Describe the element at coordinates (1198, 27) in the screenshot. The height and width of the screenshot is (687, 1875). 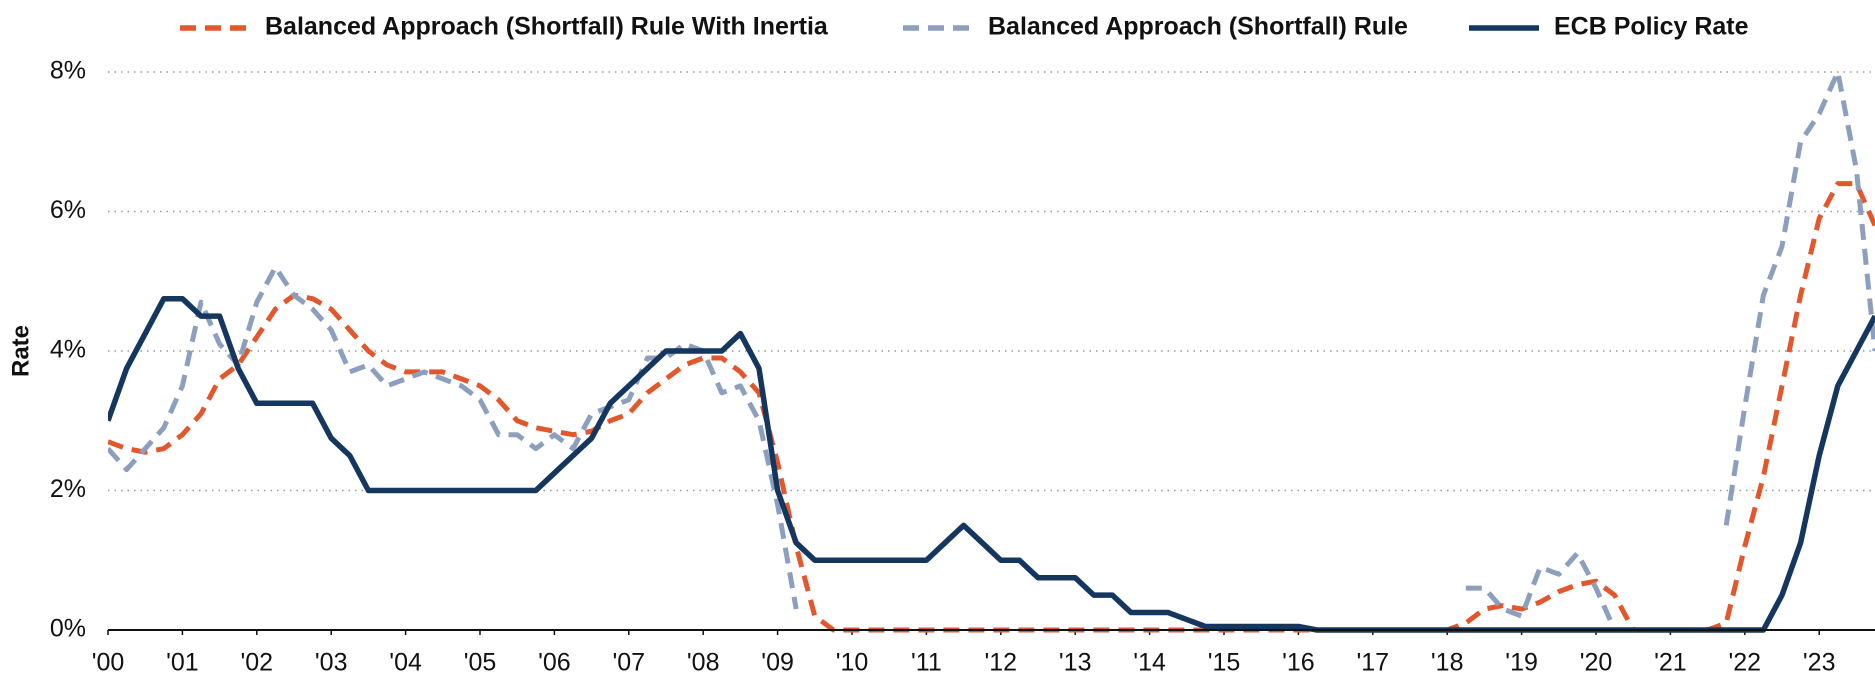
I see `legend-label: Balanced Approach (Shortfall) Rule` at that location.